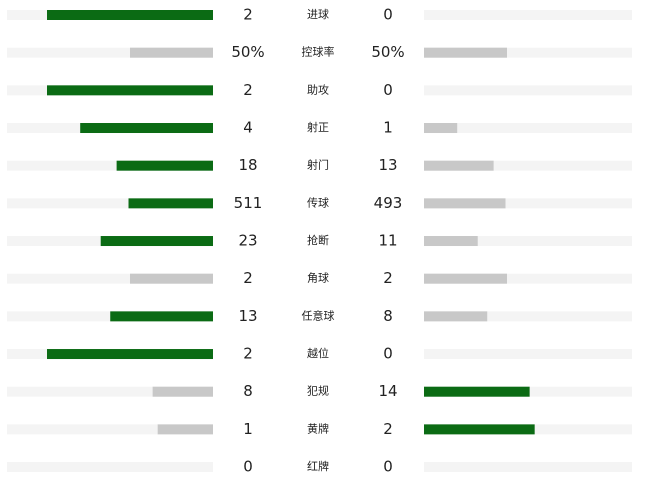 The height and width of the screenshot is (492, 660). Describe the element at coordinates (318, 353) in the screenshot. I see `stat-label: 越位` at that location.